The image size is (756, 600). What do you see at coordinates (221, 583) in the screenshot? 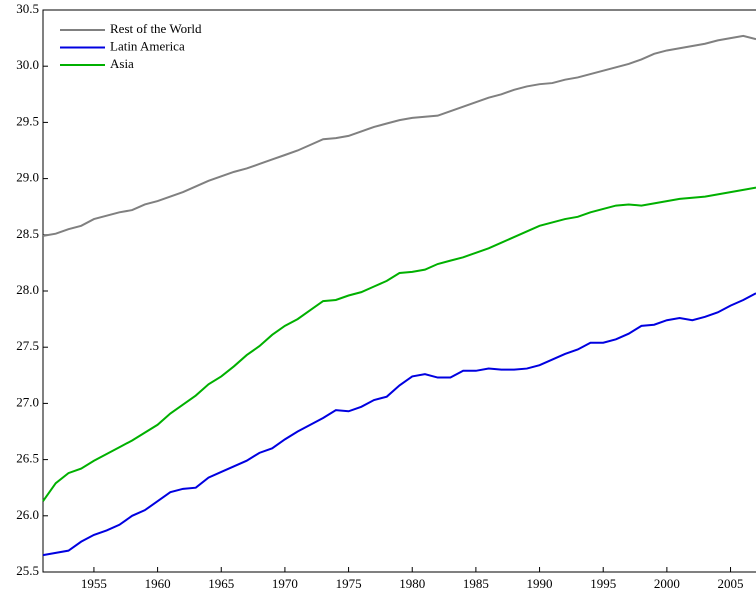
I see `x-tick-label: 1965` at bounding box center [221, 583].